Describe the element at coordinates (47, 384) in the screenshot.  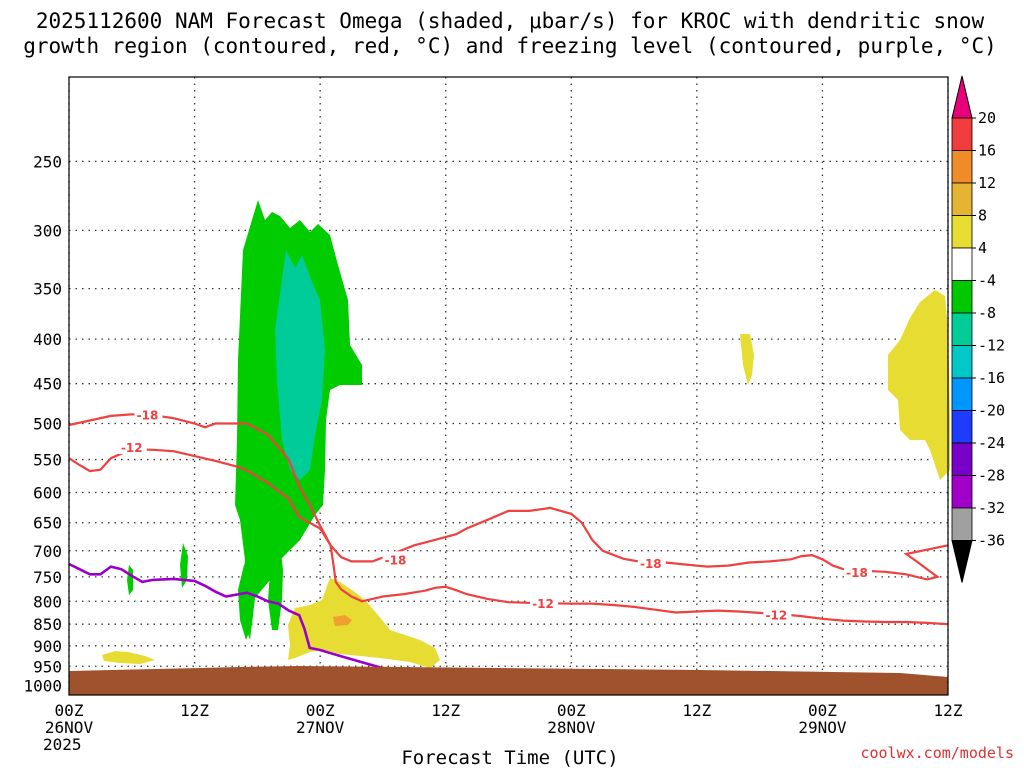
I see `y-tick-label: 450` at that location.